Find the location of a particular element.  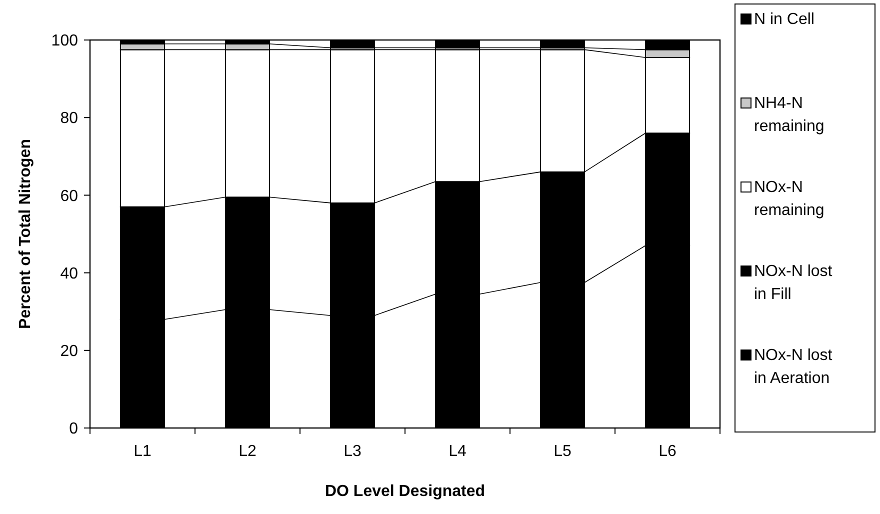

y-tick-label: 0 is located at coordinates (73, 429).